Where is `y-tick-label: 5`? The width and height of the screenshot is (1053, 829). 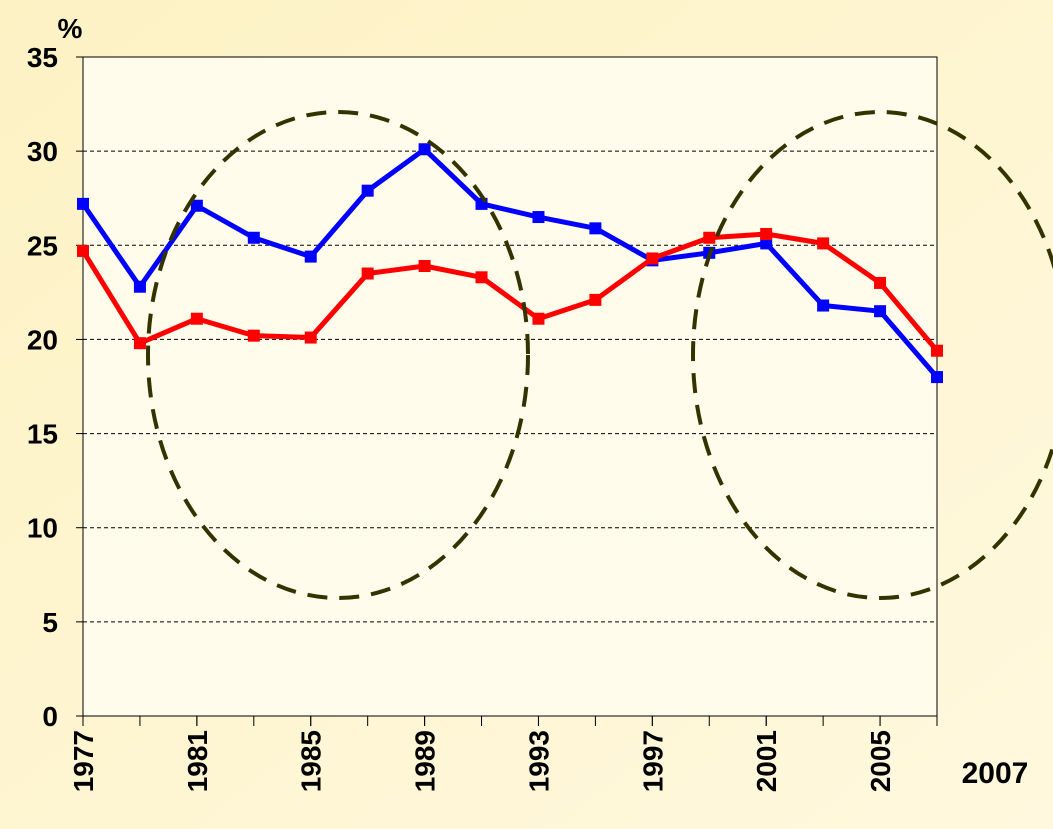
y-tick-label: 5 is located at coordinates (50, 622).